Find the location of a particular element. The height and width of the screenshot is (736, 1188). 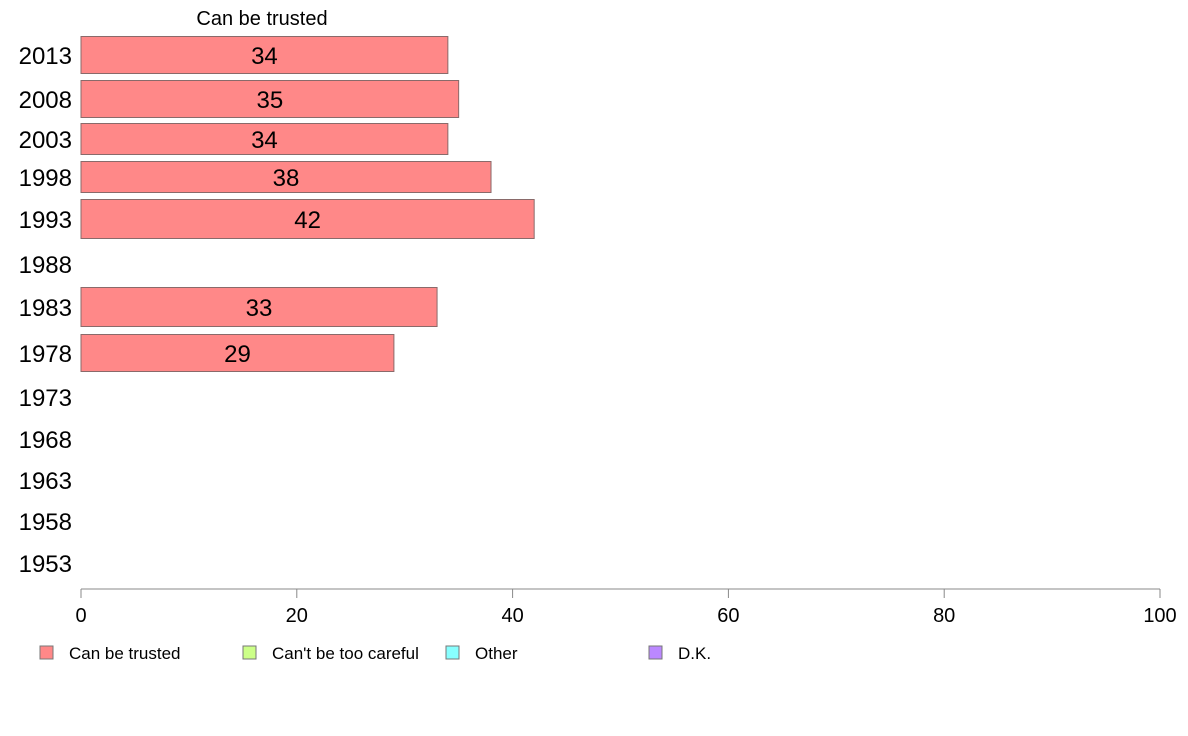

year-label-1983: 1983 is located at coordinates (45, 308).